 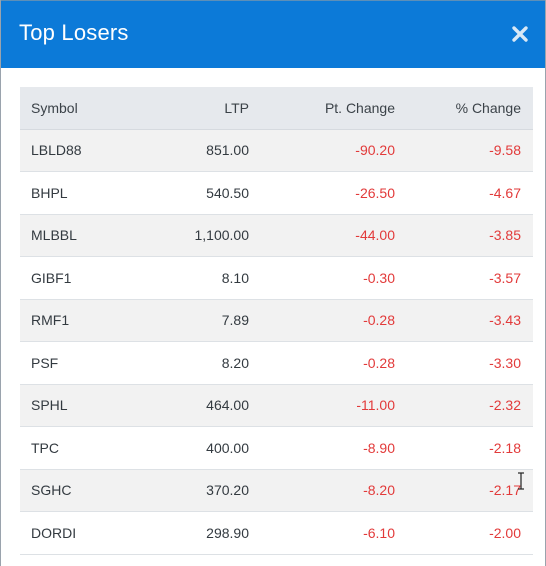 What do you see at coordinates (505, 362) in the screenshot?
I see `cell-pct-change: -3.30` at bounding box center [505, 362].